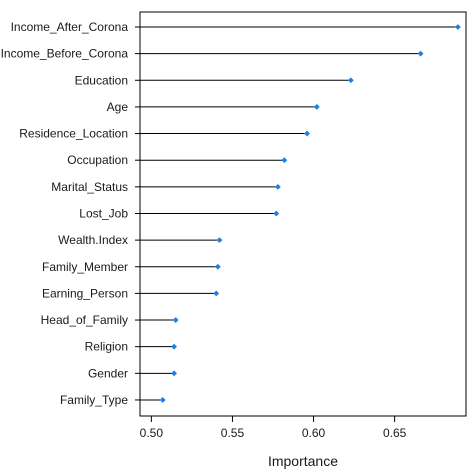 This screenshot has height=474, width=474. Describe the element at coordinates (93, 240) in the screenshot. I see `category-label-wealth-index: Wealth.Index` at that location.